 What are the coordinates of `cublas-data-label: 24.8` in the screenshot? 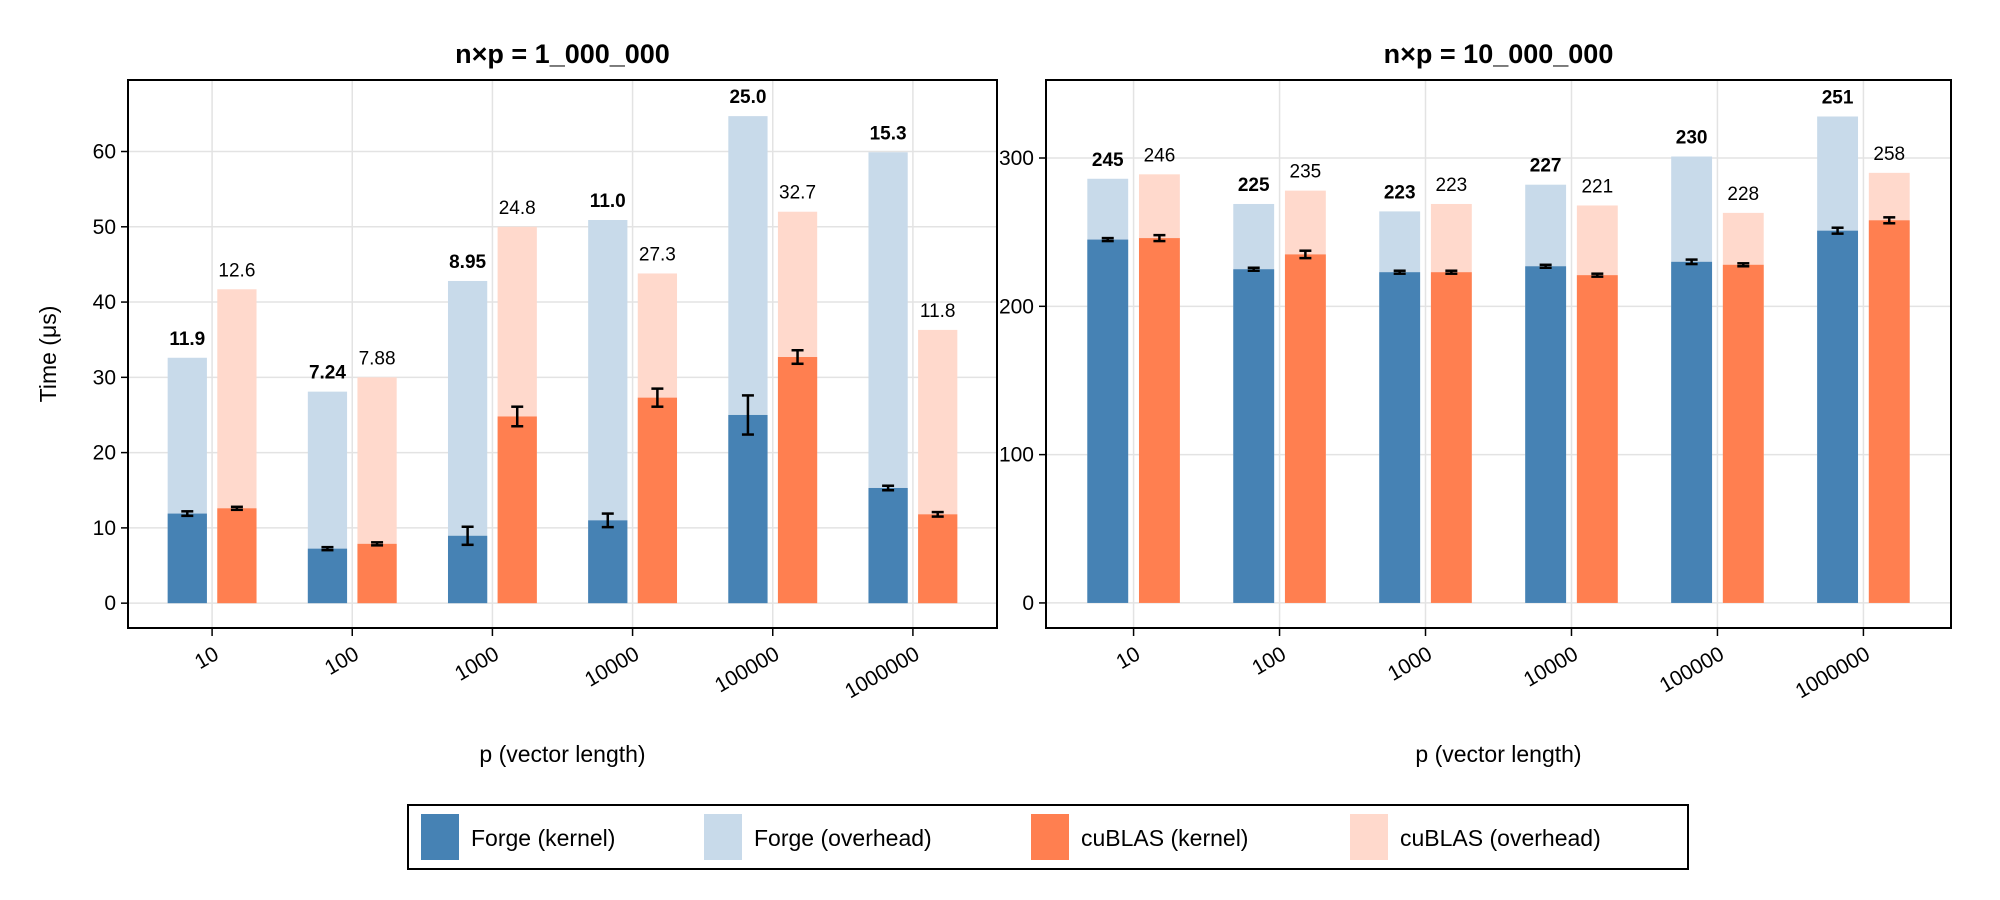 It's located at (517, 208).